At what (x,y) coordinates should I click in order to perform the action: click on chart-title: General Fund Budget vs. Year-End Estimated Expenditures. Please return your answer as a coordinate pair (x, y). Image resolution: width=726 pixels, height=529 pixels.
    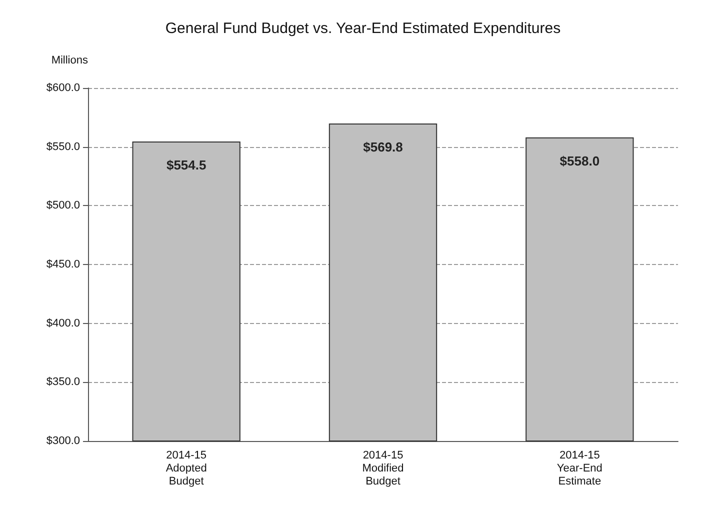
    Looking at the image, I should click on (363, 28).